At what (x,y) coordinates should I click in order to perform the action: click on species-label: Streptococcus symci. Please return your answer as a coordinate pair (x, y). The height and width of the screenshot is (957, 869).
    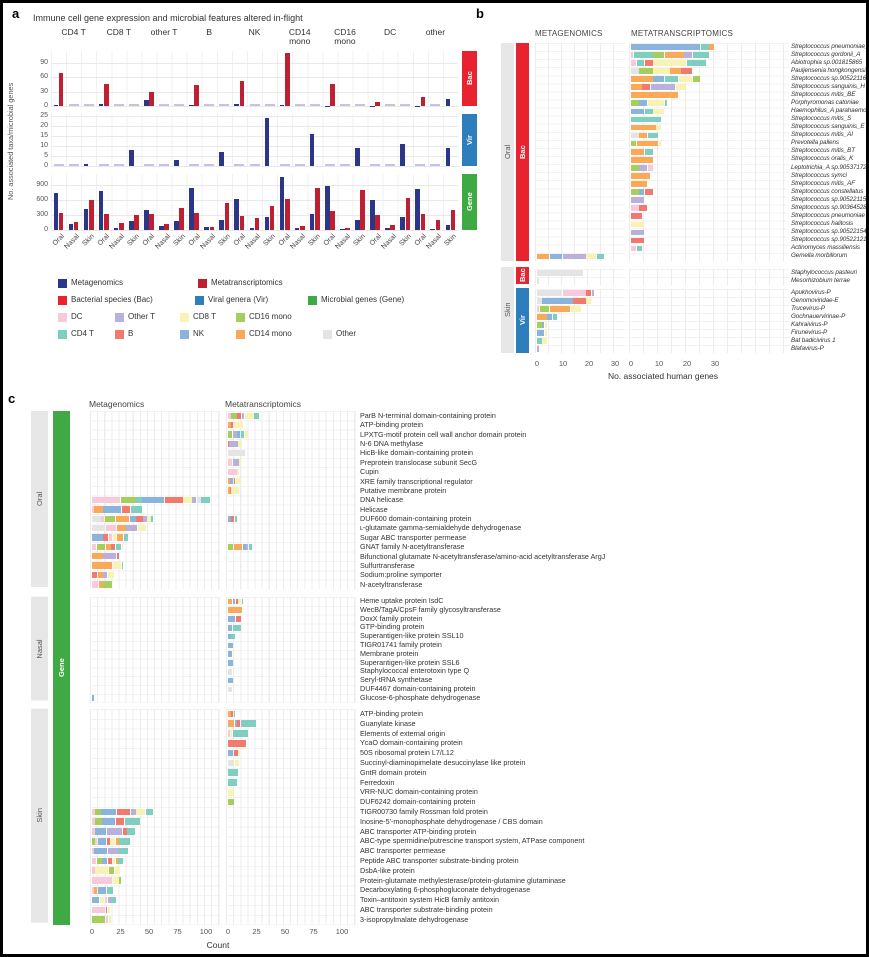
    Looking at the image, I should click on (819, 175).